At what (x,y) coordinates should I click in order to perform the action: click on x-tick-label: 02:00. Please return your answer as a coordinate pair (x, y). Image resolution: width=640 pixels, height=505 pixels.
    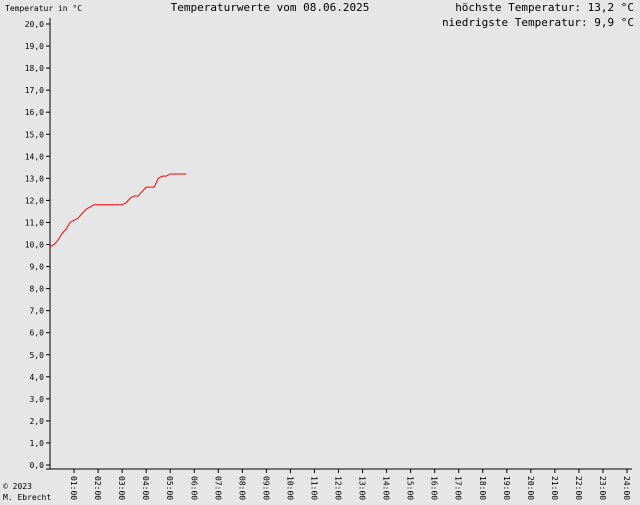
    Looking at the image, I should click on (97, 488).